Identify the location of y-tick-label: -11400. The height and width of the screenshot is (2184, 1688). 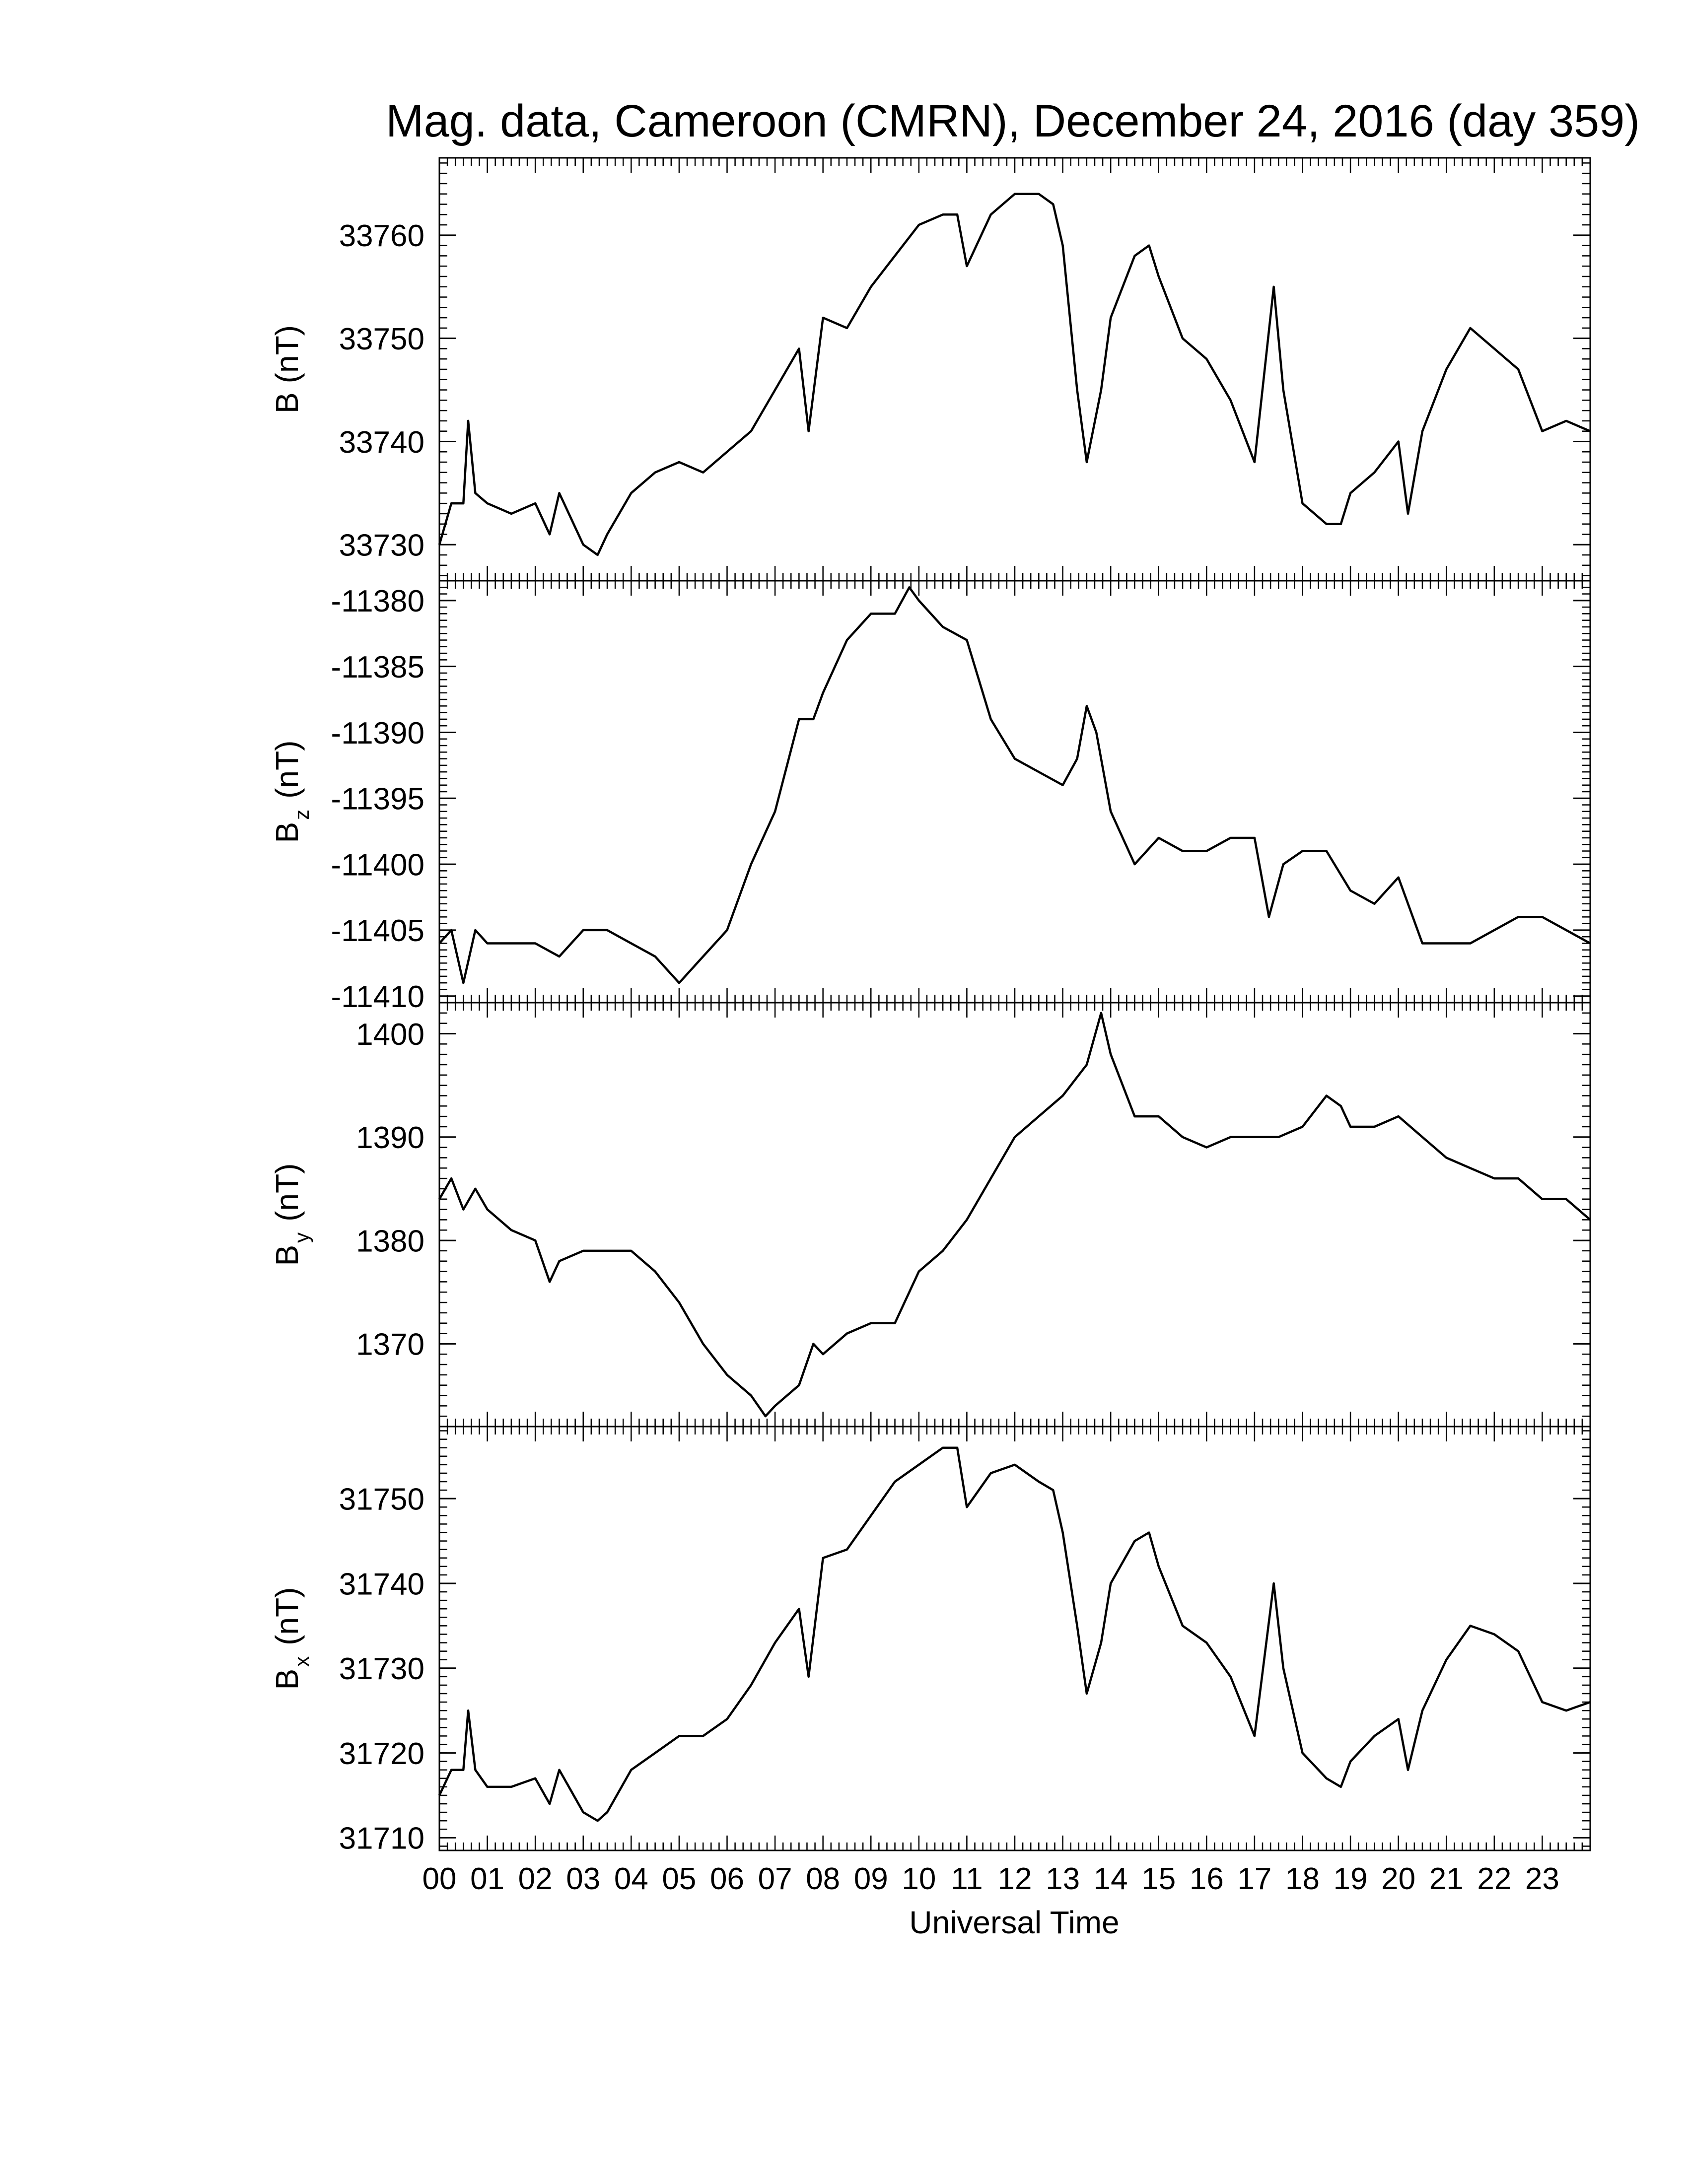
(377, 865).